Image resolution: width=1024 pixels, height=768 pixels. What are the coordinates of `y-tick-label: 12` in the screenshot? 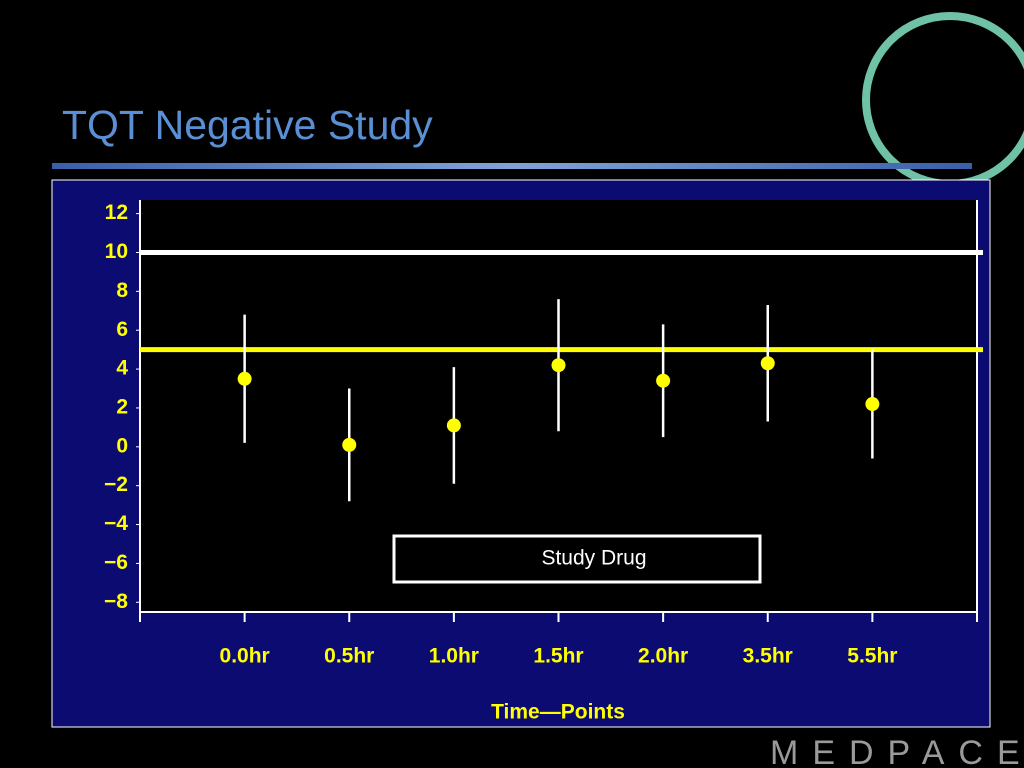 It's located at (116, 212).